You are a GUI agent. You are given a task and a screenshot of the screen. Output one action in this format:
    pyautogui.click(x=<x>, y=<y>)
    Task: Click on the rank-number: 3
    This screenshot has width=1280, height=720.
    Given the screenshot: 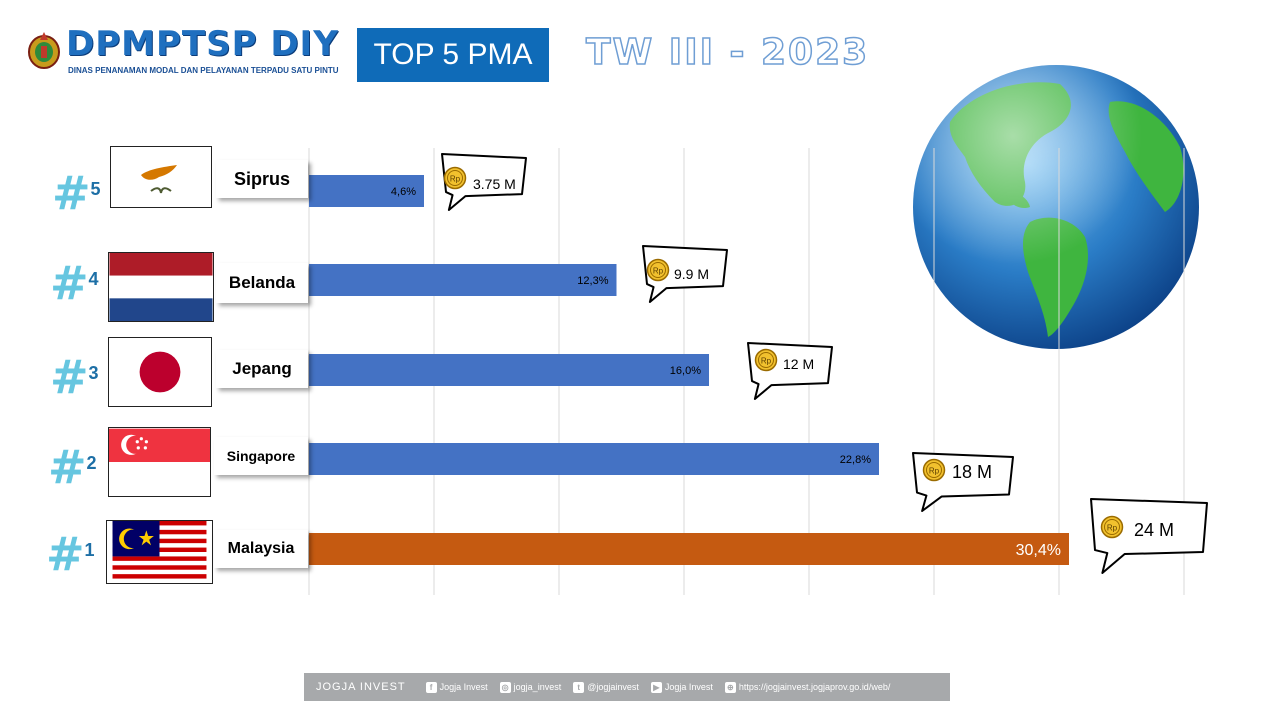 What is the action you would take?
    pyautogui.click(x=93, y=373)
    